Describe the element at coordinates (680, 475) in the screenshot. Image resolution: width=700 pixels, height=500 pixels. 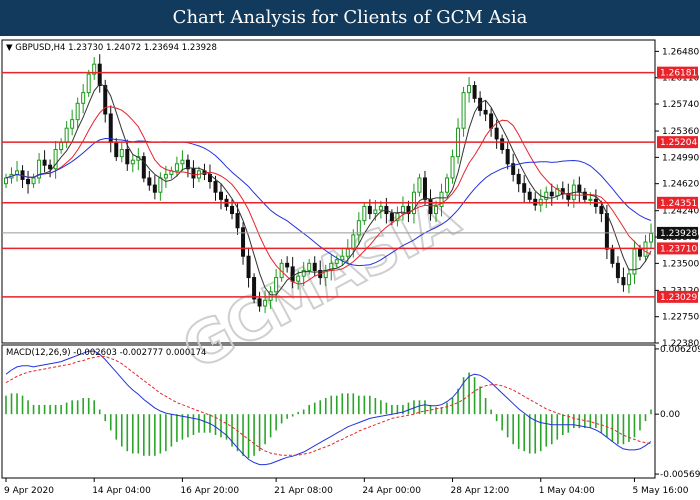
I see `macd-tick-label: -0.005698` at that location.